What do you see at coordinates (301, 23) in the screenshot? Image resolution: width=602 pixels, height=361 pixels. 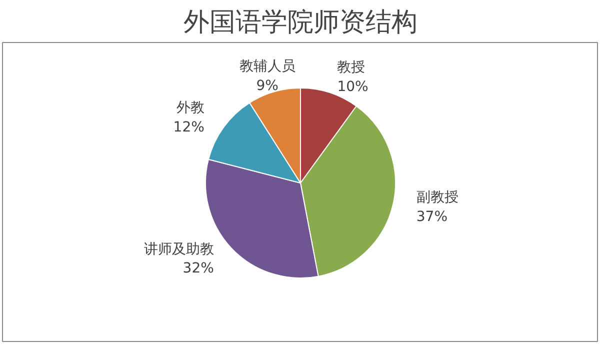 I see `chart-title: 外国语学院师资结构` at bounding box center [301, 23].